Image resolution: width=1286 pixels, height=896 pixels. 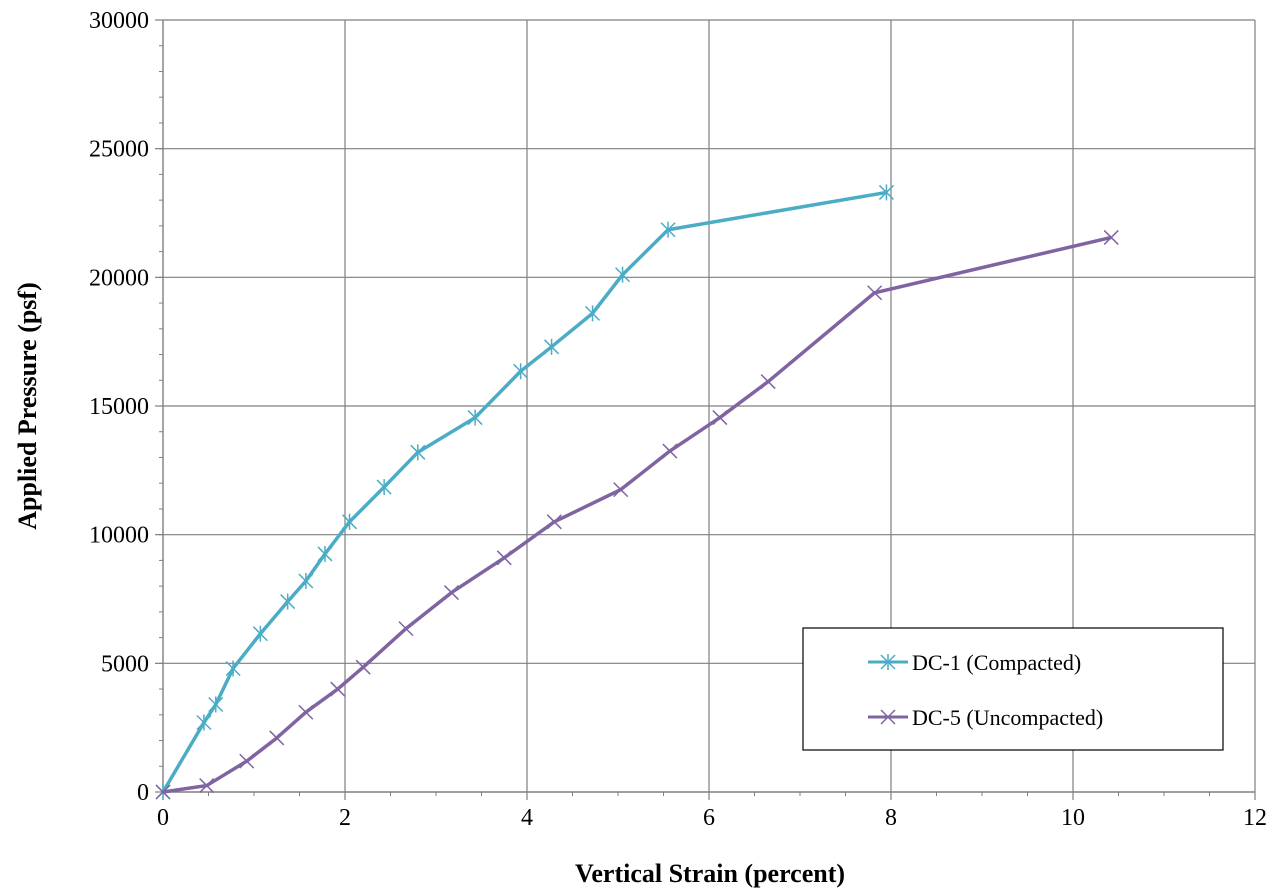 I want to click on x-tick-label: 12, so click(x=1255, y=818).